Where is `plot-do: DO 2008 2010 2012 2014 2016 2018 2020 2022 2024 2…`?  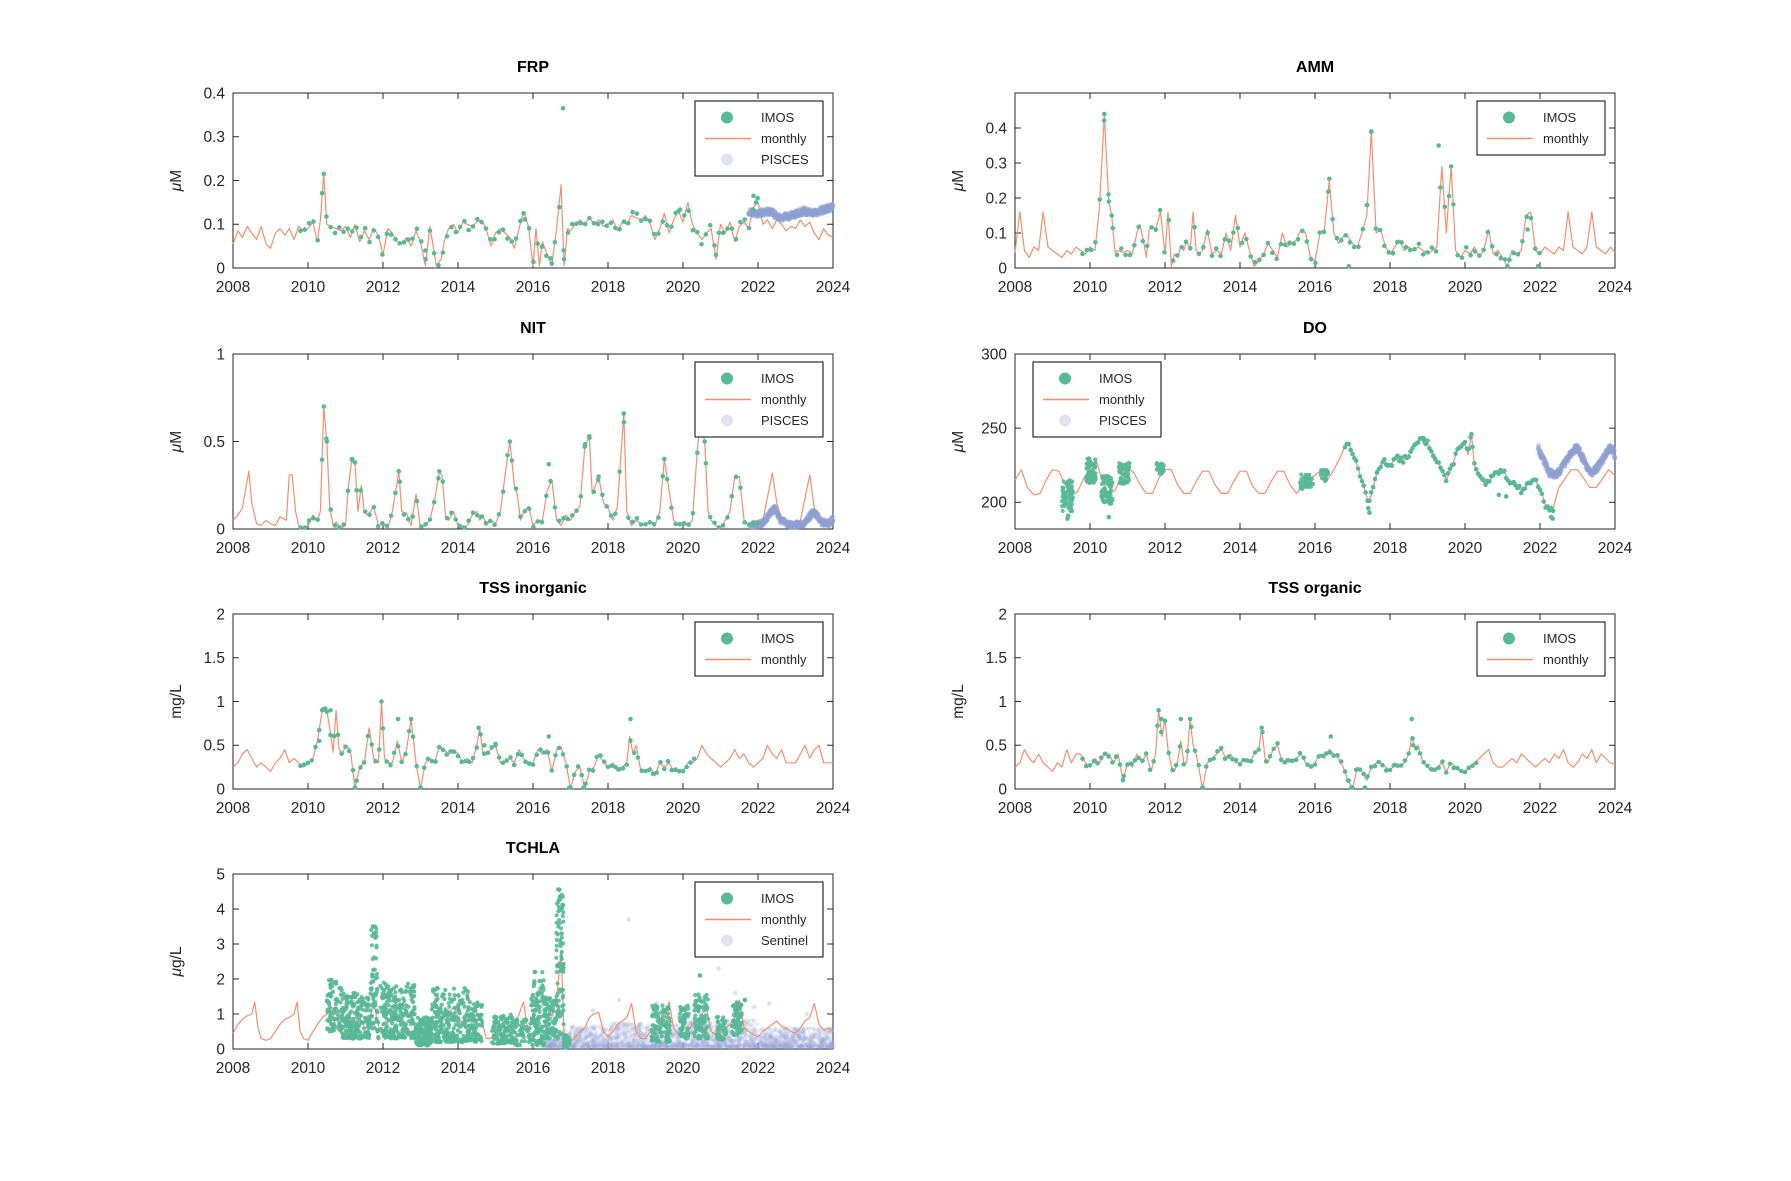
plot-do: DO 2008 2010 2012 2014 2016 2018 2020 2022 2024 2… is located at coordinates (1280, 450).